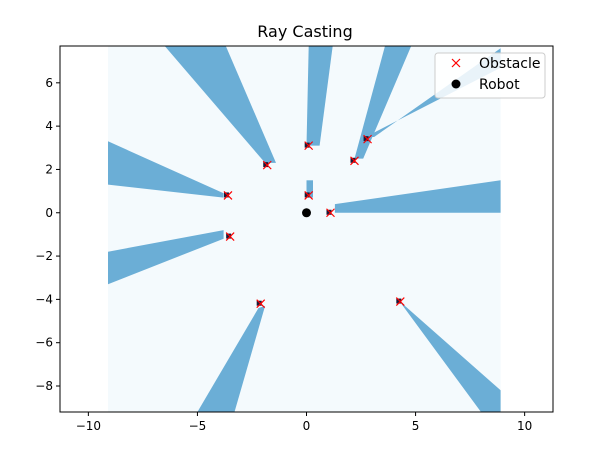  Describe the element at coordinates (44, 386) in the screenshot. I see `y-tick-label-0: −8` at that location.